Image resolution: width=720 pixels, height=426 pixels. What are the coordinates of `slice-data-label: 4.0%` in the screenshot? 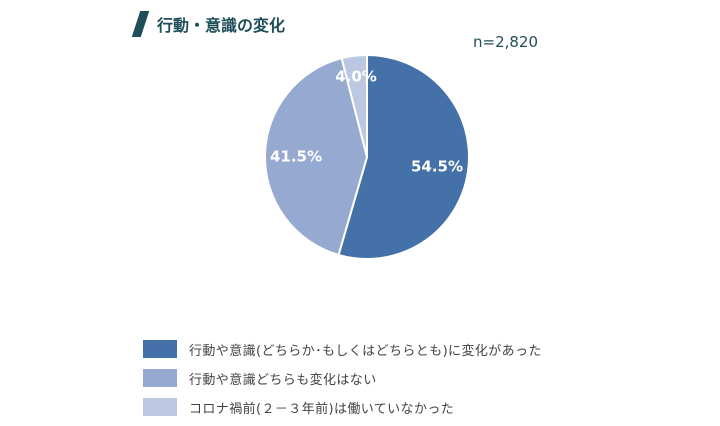 It's located at (356, 77).